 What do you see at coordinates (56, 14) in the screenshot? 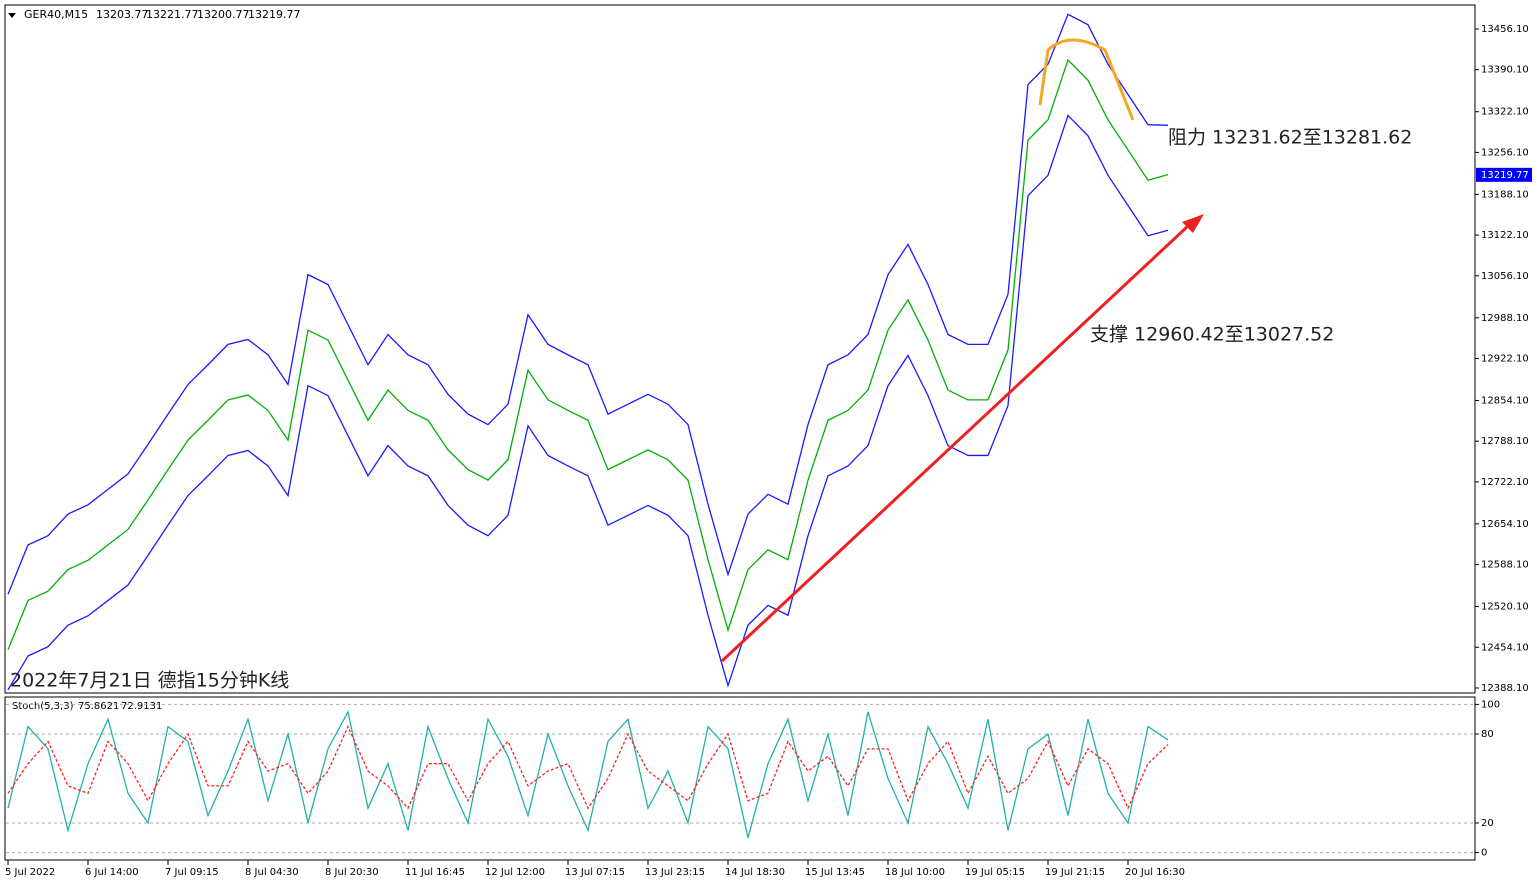
I see `symbol: GER40,M15` at bounding box center [56, 14].